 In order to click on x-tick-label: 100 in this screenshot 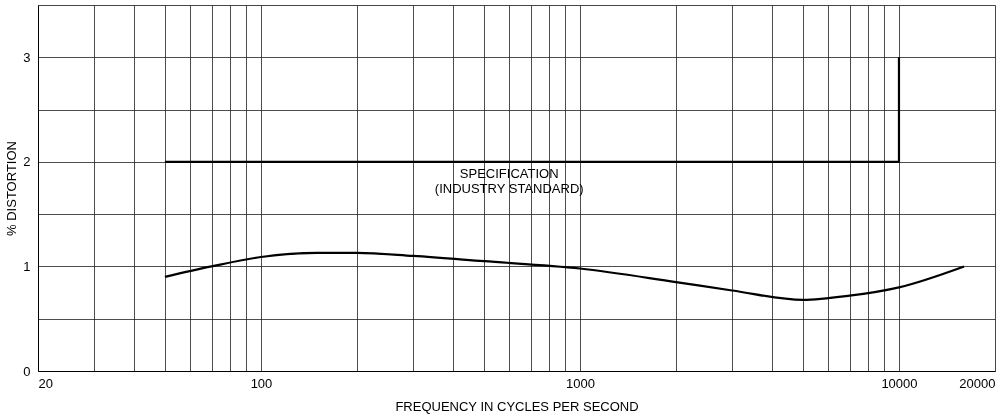, I will do `click(261, 383)`.